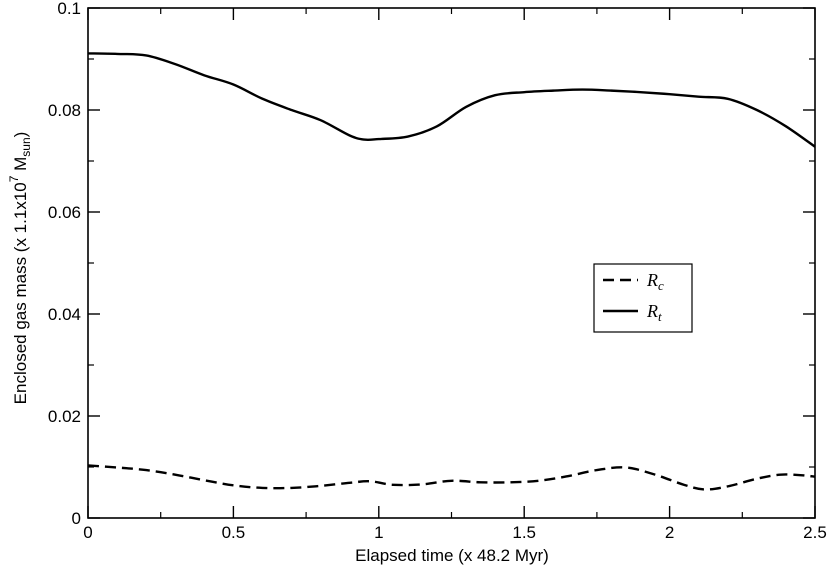 The image size is (830, 570). Describe the element at coordinates (451, 477) in the screenshot. I see `series-line-rc` at that location.